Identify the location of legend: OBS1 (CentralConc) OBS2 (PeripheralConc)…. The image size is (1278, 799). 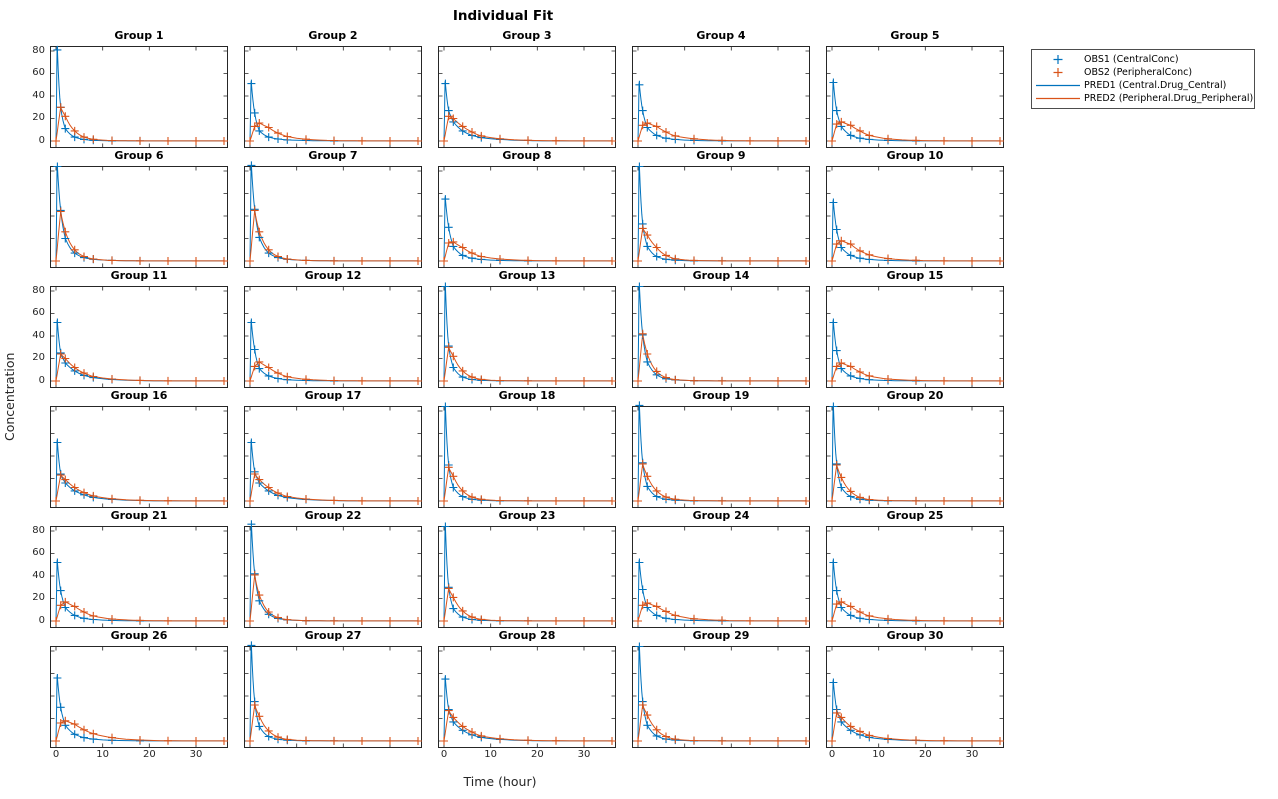
(1143, 79).